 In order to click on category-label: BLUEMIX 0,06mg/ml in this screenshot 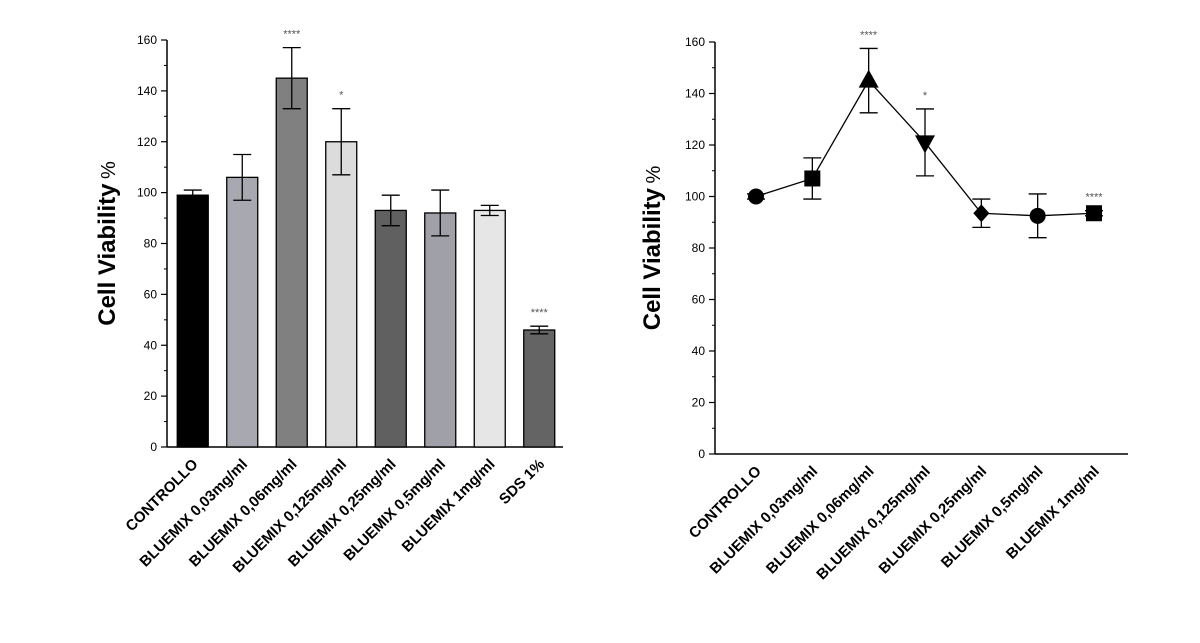, I will do `click(820, 520)`.